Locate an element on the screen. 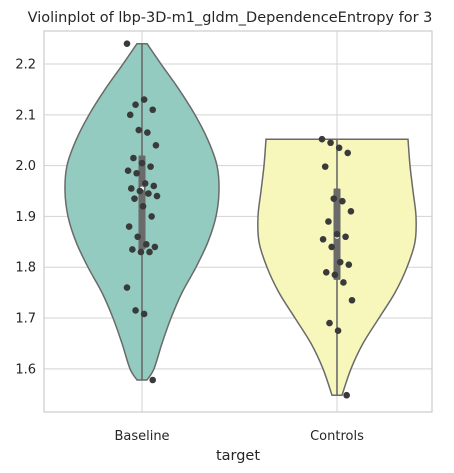  x-axis-label: target is located at coordinates (238, 456).